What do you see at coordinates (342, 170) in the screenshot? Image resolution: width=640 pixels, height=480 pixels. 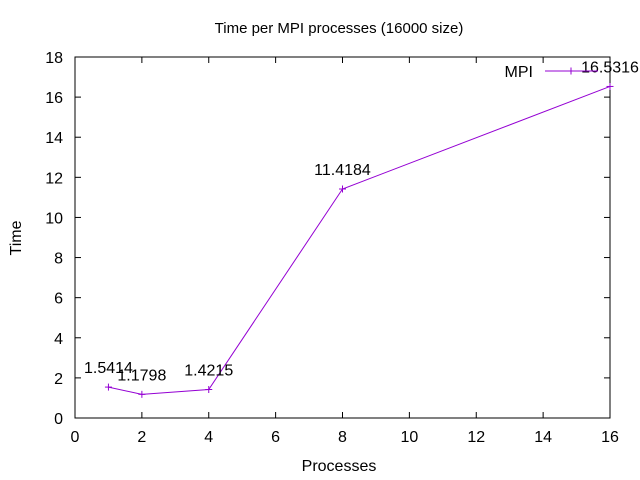 I see `data-label: 11.4184` at bounding box center [342, 170].